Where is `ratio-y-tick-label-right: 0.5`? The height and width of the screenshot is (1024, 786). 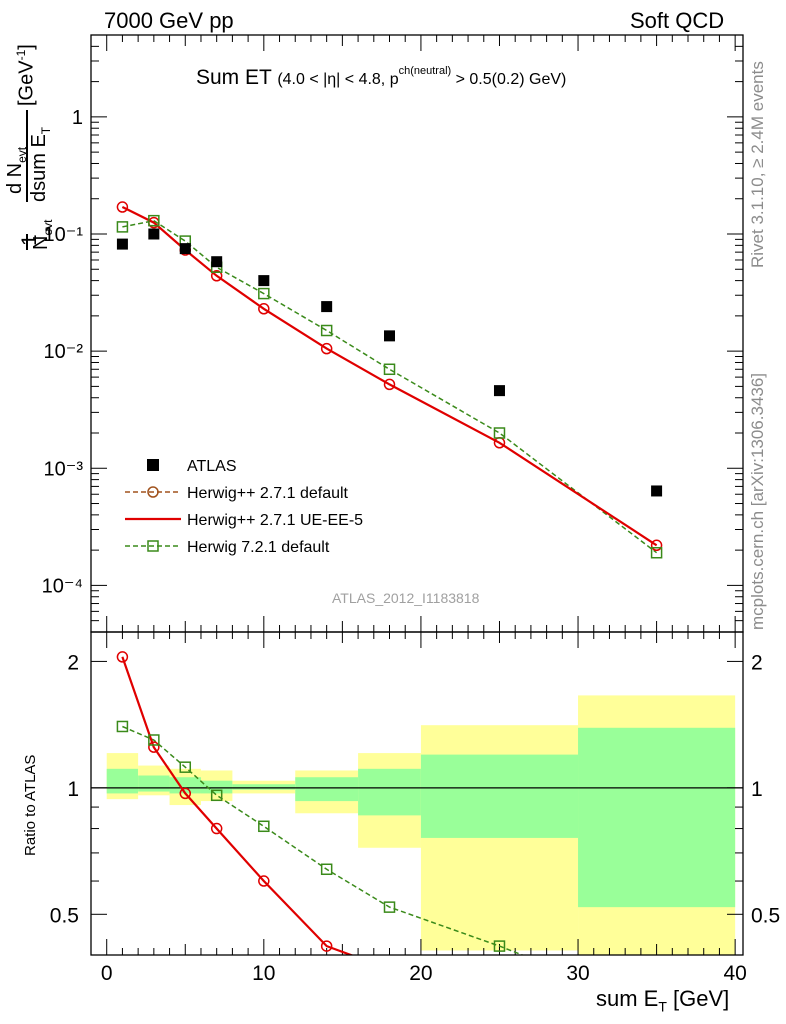 ratio-y-tick-label-right: 0.5 is located at coordinates (765, 915).